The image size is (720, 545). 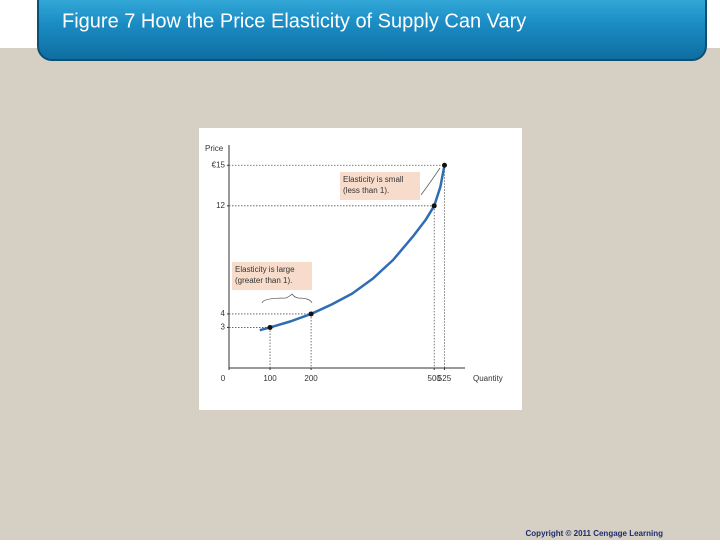 What do you see at coordinates (445, 378) in the screenshot?
I see `x-tick-label: 525` at bounding box center [445, 378].